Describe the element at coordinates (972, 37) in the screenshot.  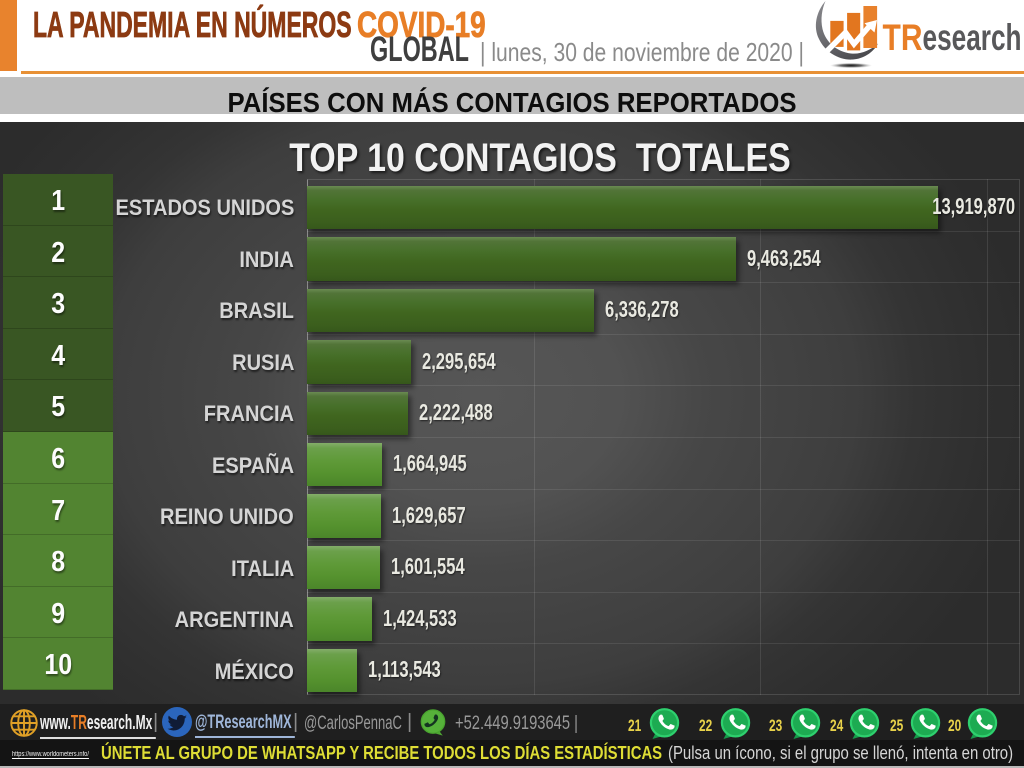
I see `svg-text: esearch` at that location.